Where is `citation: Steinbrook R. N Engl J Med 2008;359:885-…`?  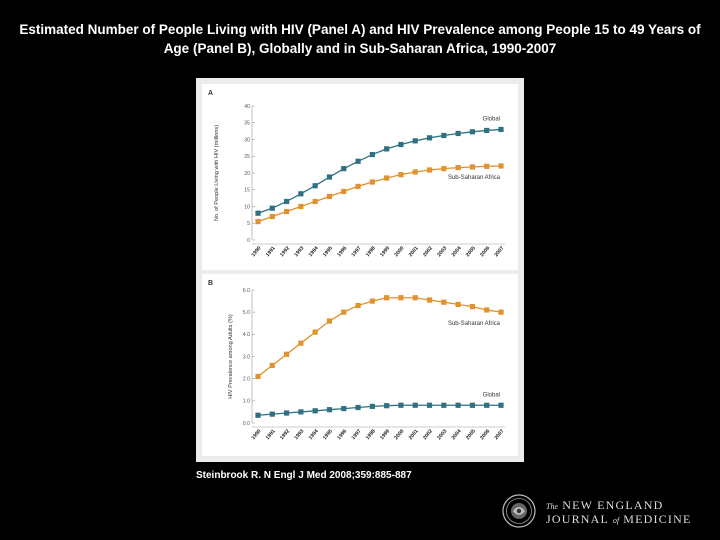 citation: Steinbrook R. N Engl J Med 2008;359:885-… is located at coordinates (304, 475).